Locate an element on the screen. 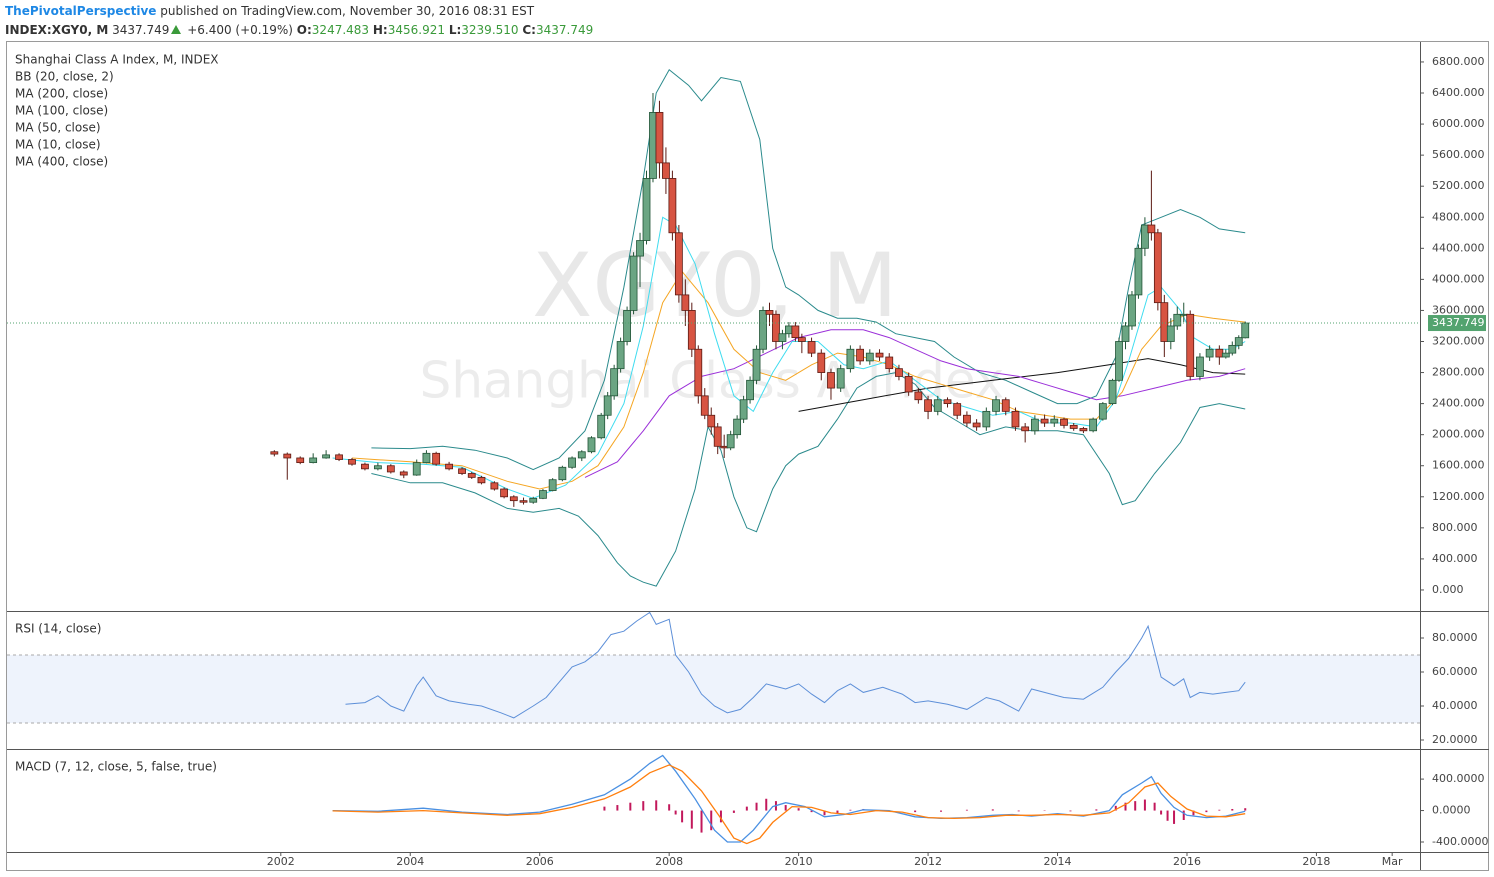  y-tick-label: 3600.000 is located at coordinates (1458, 309).